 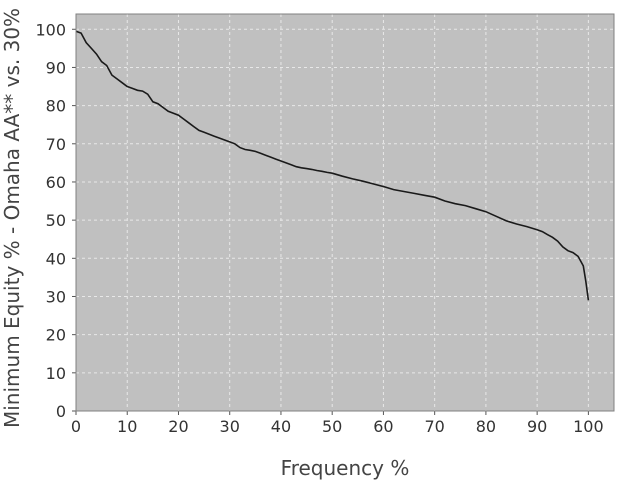 What do you see at coordinates (56, 182) in the screenshot?
I see `y-tick-label: 60` at bounding box center [56, 182].